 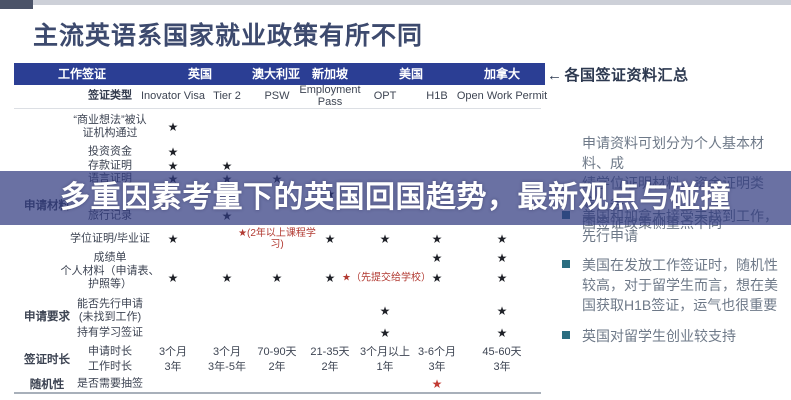 I want to click on red-star-marker: ★, so click(x=437, y=384).